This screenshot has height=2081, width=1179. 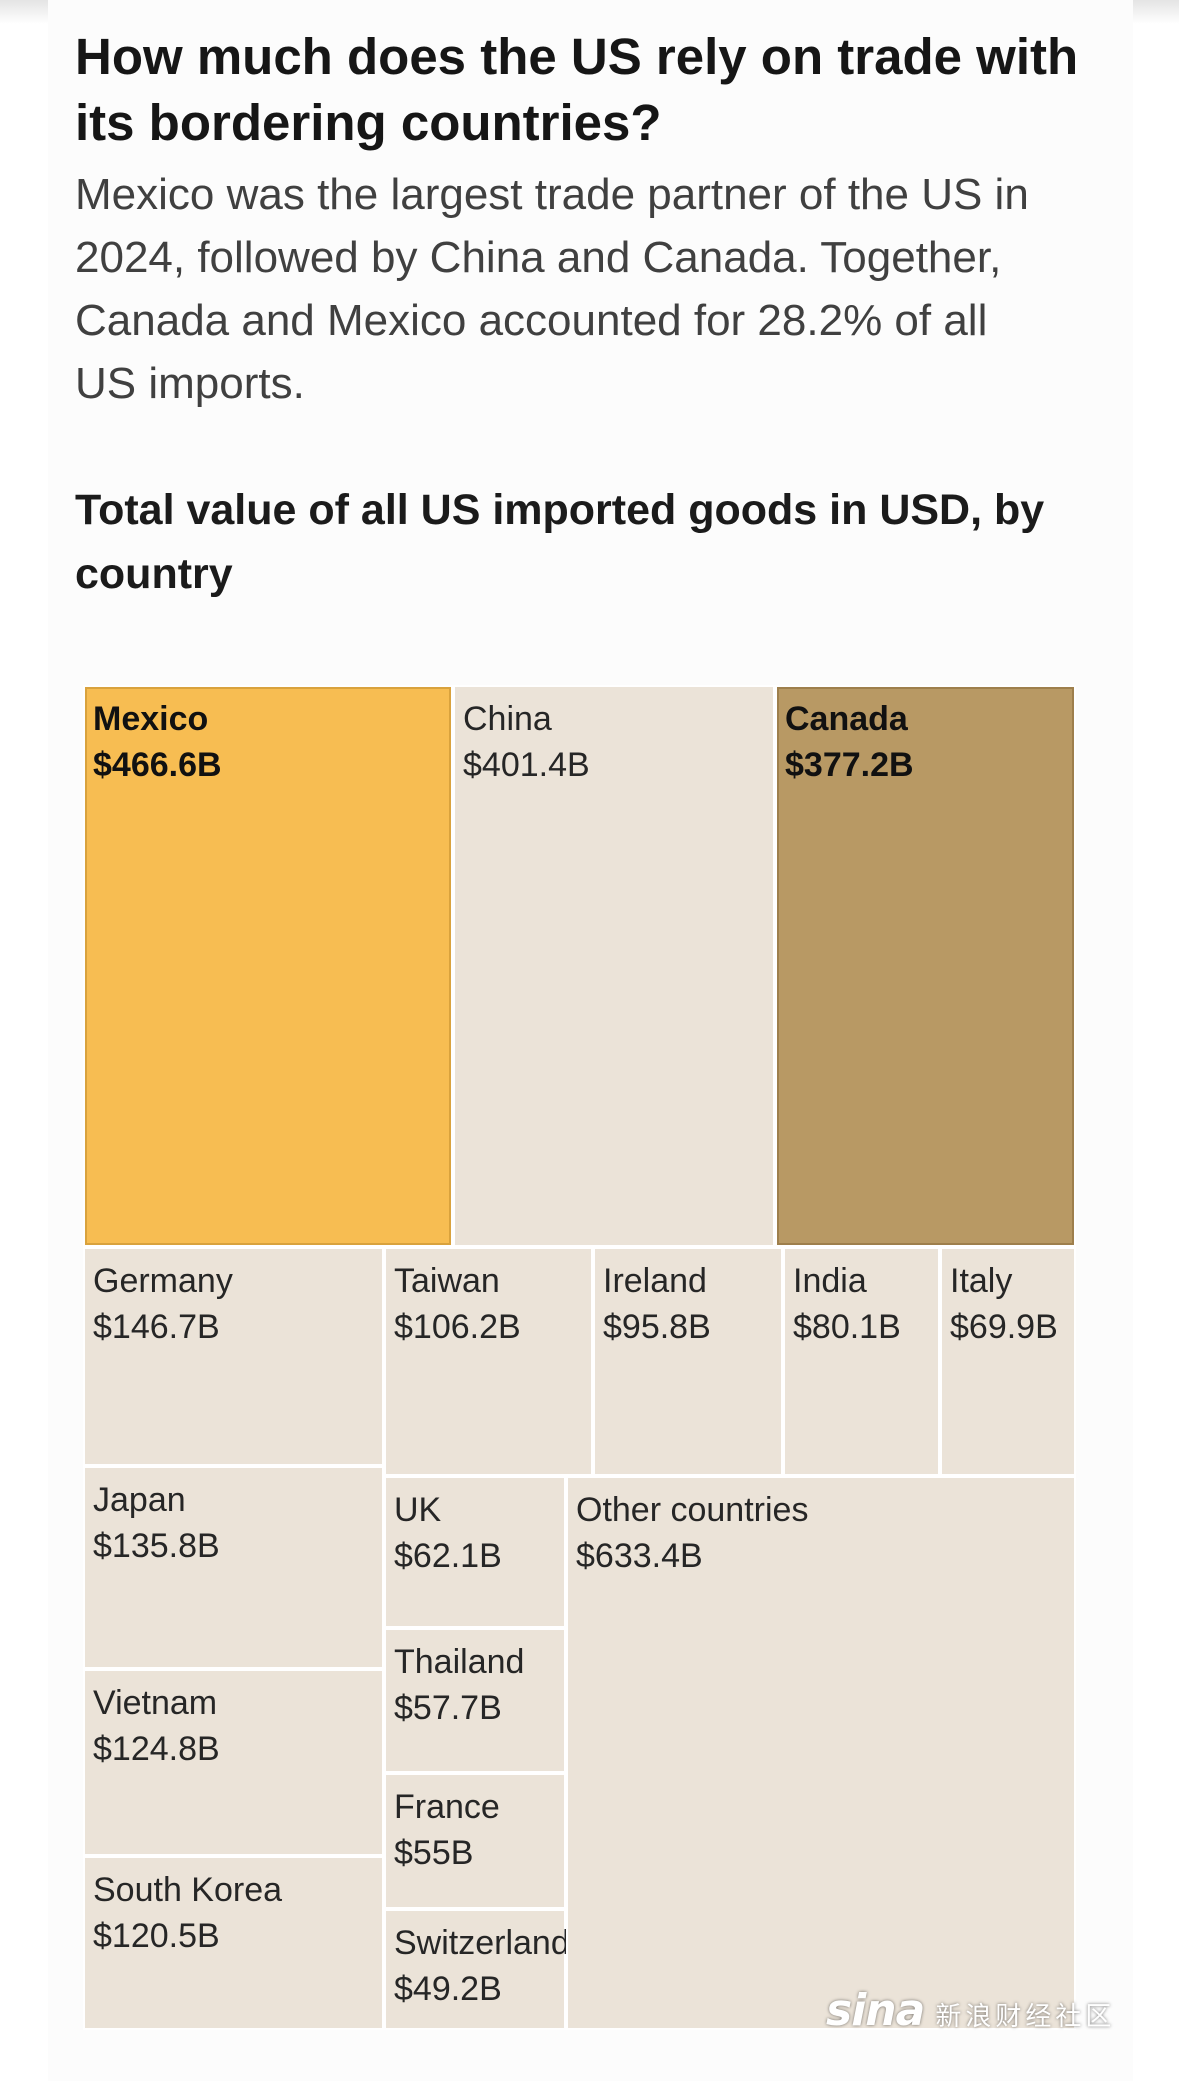 What do you see at coordinates (846, 719) in the screenshot?
I see `cell-name-label: Canada` at bounding box center [846, 719].